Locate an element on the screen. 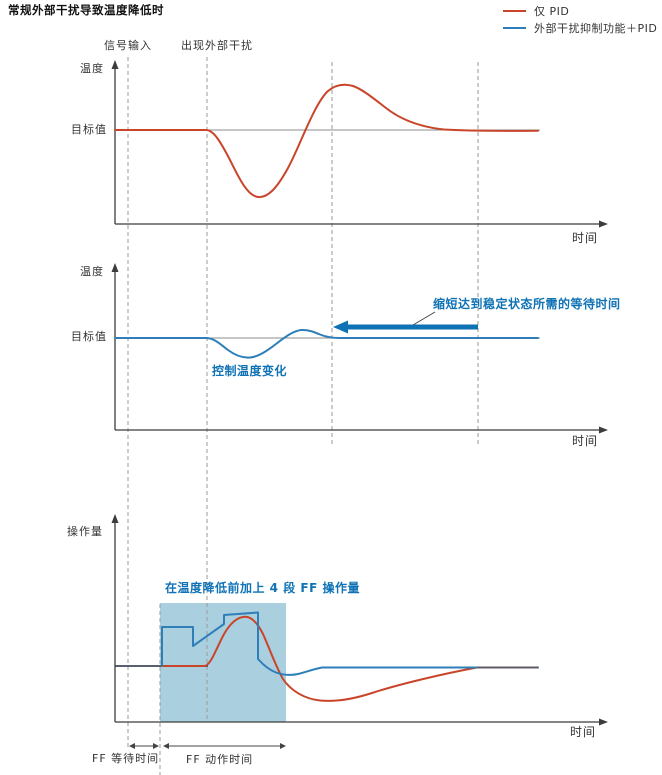  chart2-target-value-label: 目标值 is located at coordinates (89, 336).